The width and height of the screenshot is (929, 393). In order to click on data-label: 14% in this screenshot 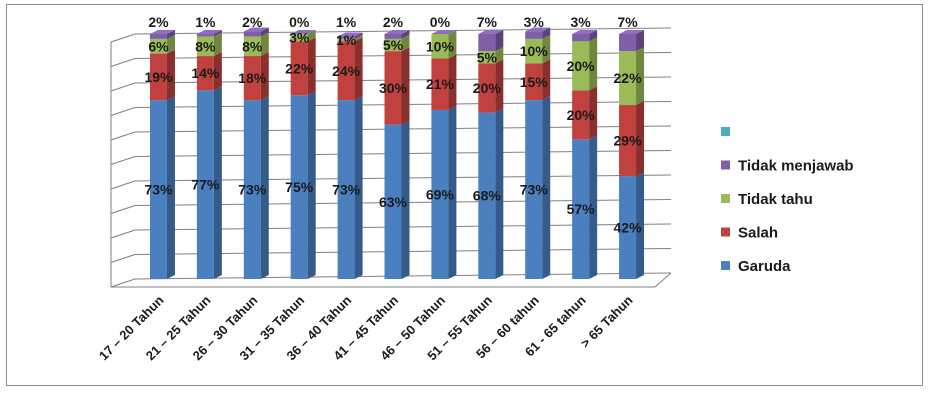, I will do `click(205, 73)`.